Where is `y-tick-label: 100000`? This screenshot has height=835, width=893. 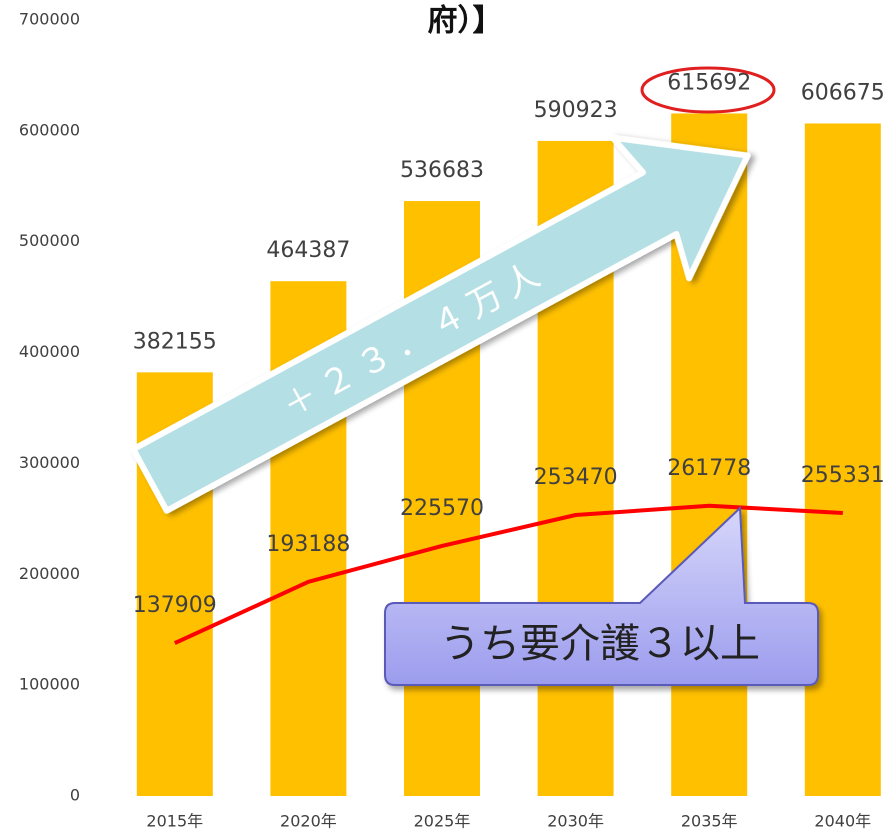
y-tick-label: 100000 is located at coordinates (49, 684).